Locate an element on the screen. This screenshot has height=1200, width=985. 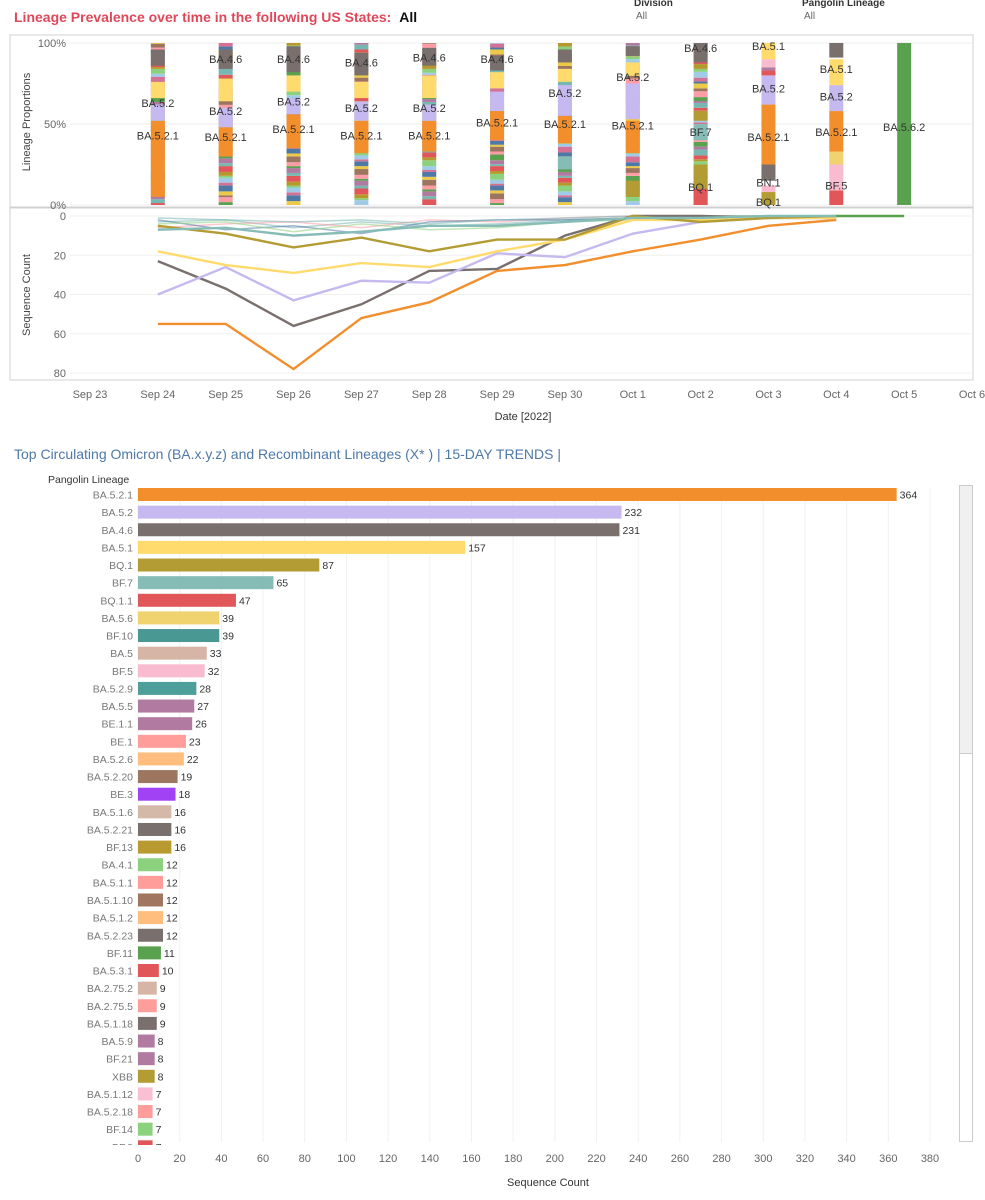
division-filter-value: All is located at coordinates (642, 16).